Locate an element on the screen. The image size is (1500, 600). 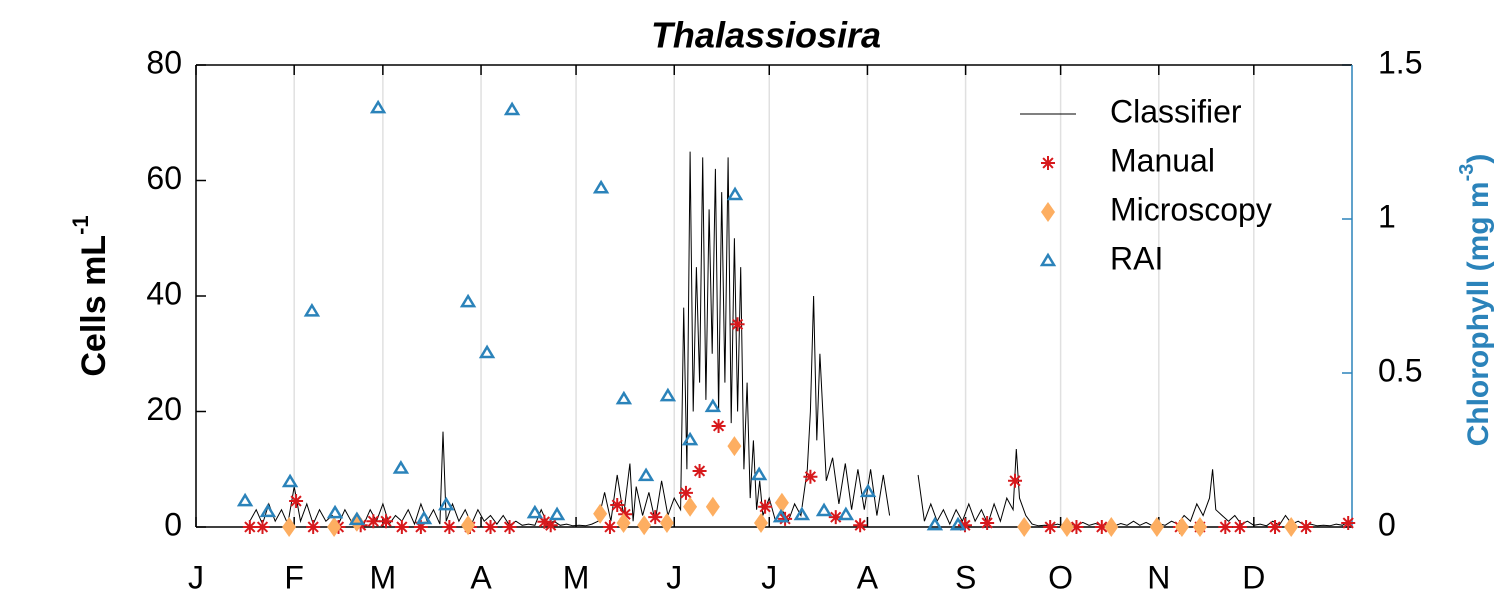
legend-label: Microscopy is located at coordinates (1191, 209).